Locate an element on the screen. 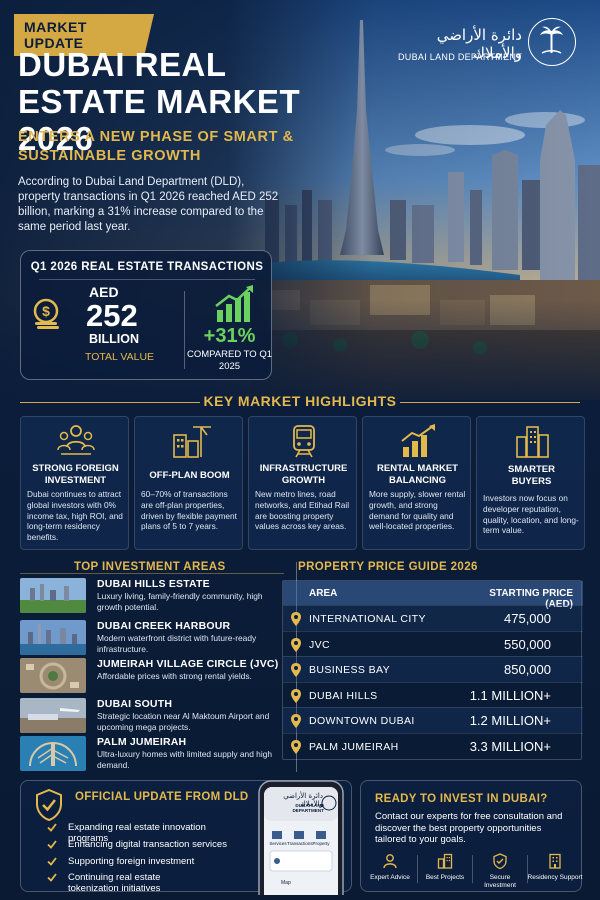  row-area: DUBAI HILLS is located at coordinates (343, 695).